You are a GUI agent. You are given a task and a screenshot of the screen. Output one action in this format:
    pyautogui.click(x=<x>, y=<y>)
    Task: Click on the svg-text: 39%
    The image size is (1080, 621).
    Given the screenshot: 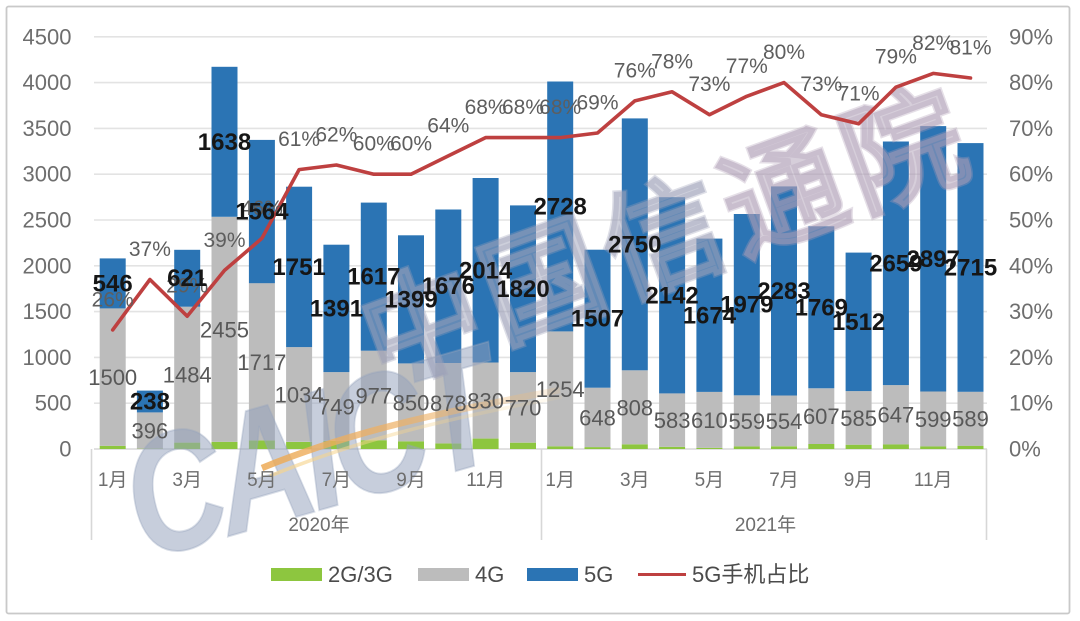 What is the action you would take?
    pyautogui.click(x=224, y=240)
    